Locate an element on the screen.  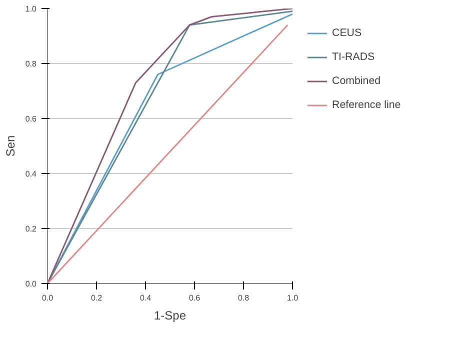
legend-label: CEUS is located at coordinates (347, 33).